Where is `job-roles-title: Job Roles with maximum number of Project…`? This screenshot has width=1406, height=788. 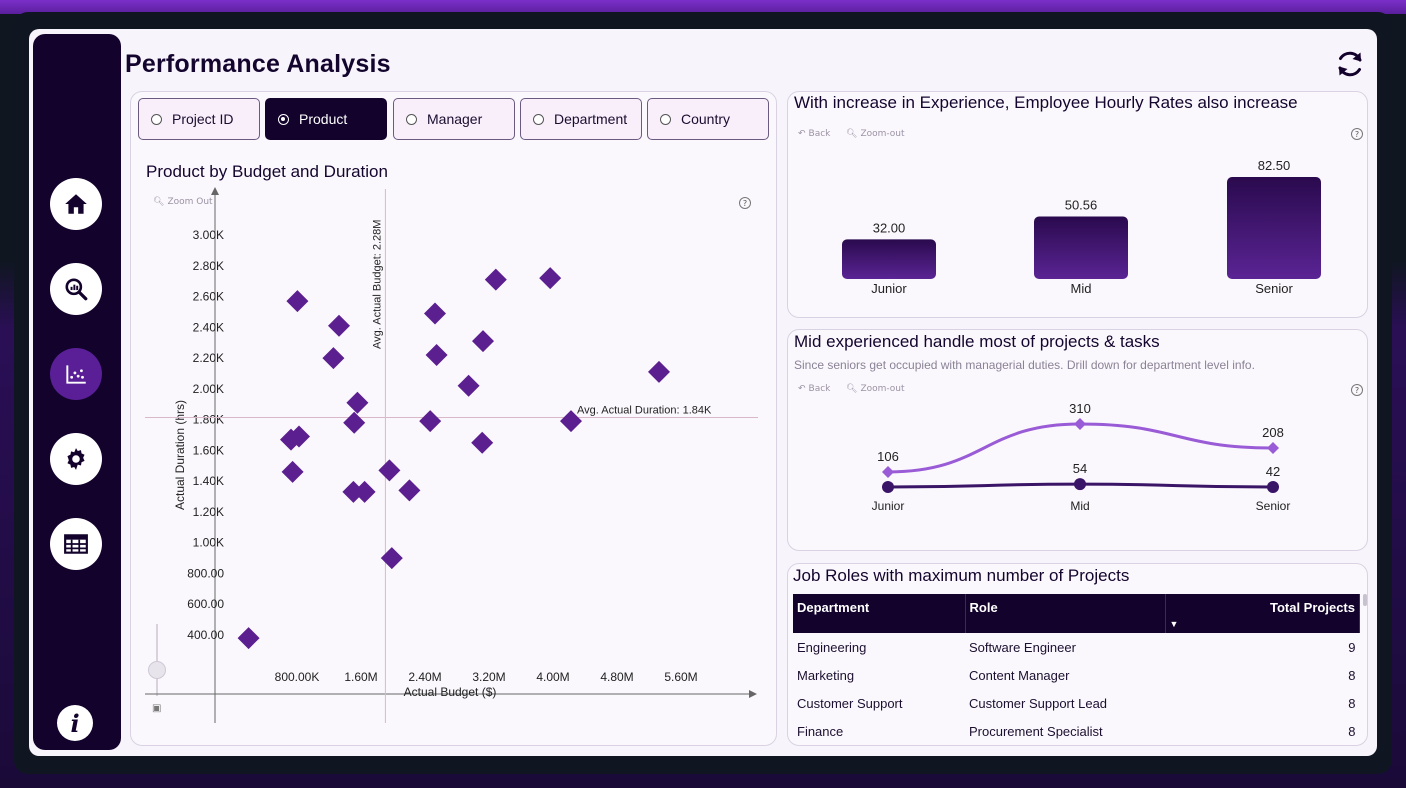
job-roles-title: Job Roles with maximum number of Project… is located at coordinates (961, 575).